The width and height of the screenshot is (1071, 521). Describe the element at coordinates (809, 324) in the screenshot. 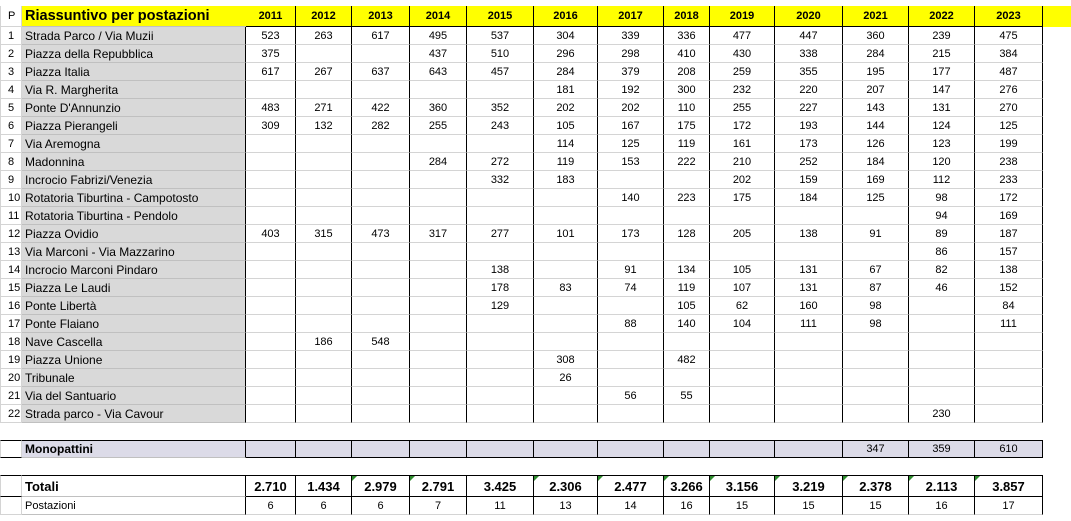

I see `value-cell-2020: 111` at that location.